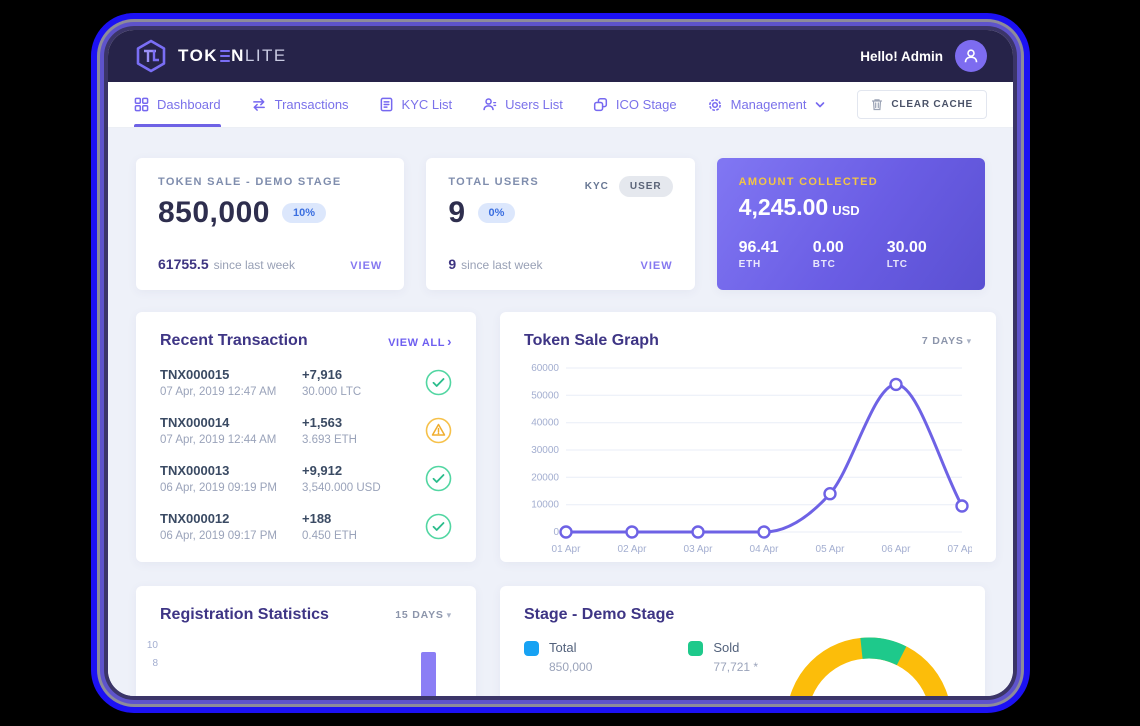 Image resolution: width=1140 pixels, height=726 pixels. Describe the element at coordinates (322, 422) in the screenshot. I see `transaction-amount: +1,563` at that location.